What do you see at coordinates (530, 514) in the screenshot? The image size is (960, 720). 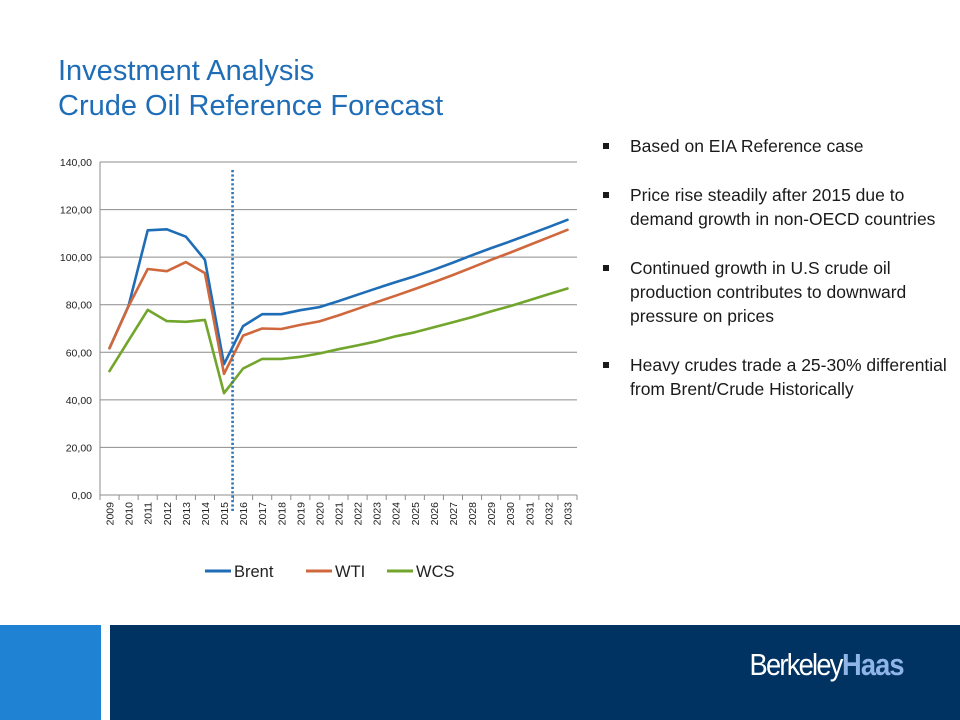 I see `x-tick-label: 2031` at bounding box center [530, 514].